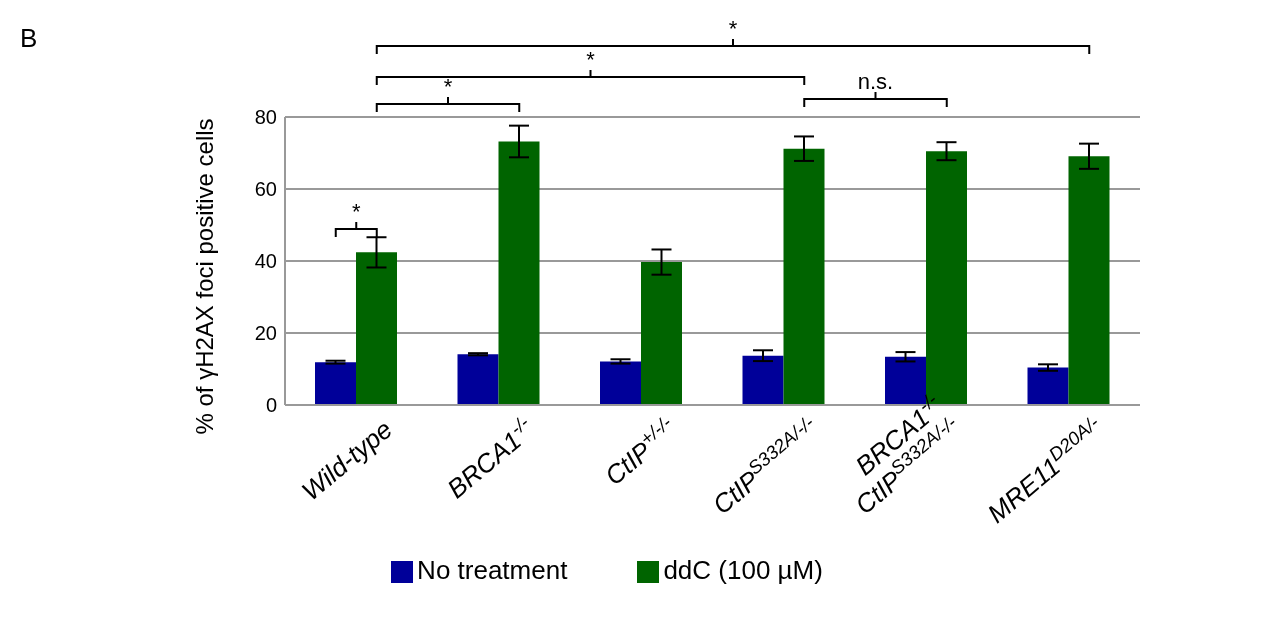 The height and width of the screenshot is (644, 1284). I want to click on text: n.s., so click(875, 81).